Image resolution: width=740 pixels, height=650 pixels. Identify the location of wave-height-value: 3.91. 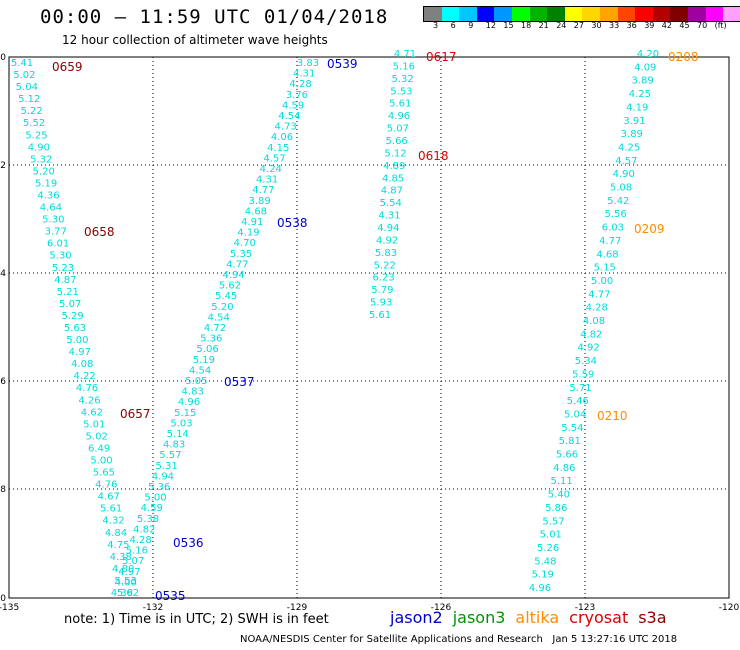
(634, 121).